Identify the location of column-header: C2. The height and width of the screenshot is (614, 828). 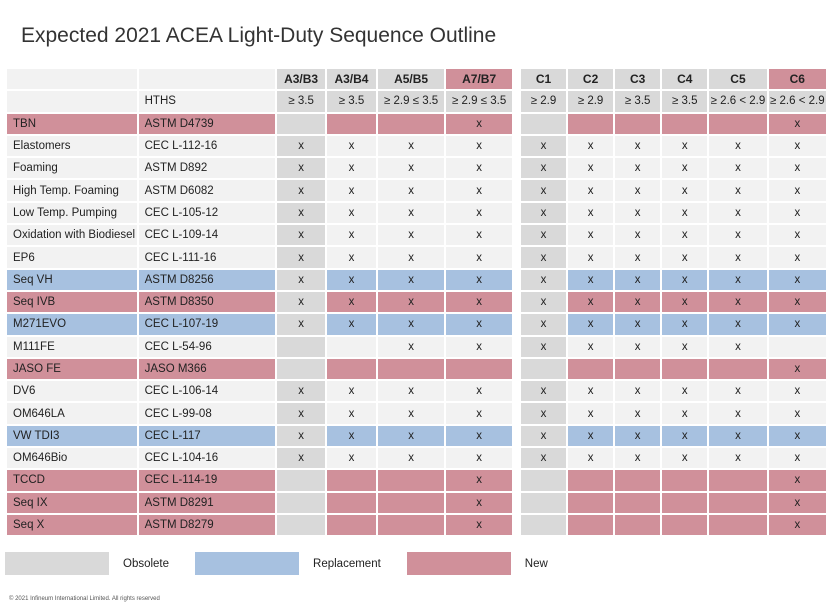
(591, 79).